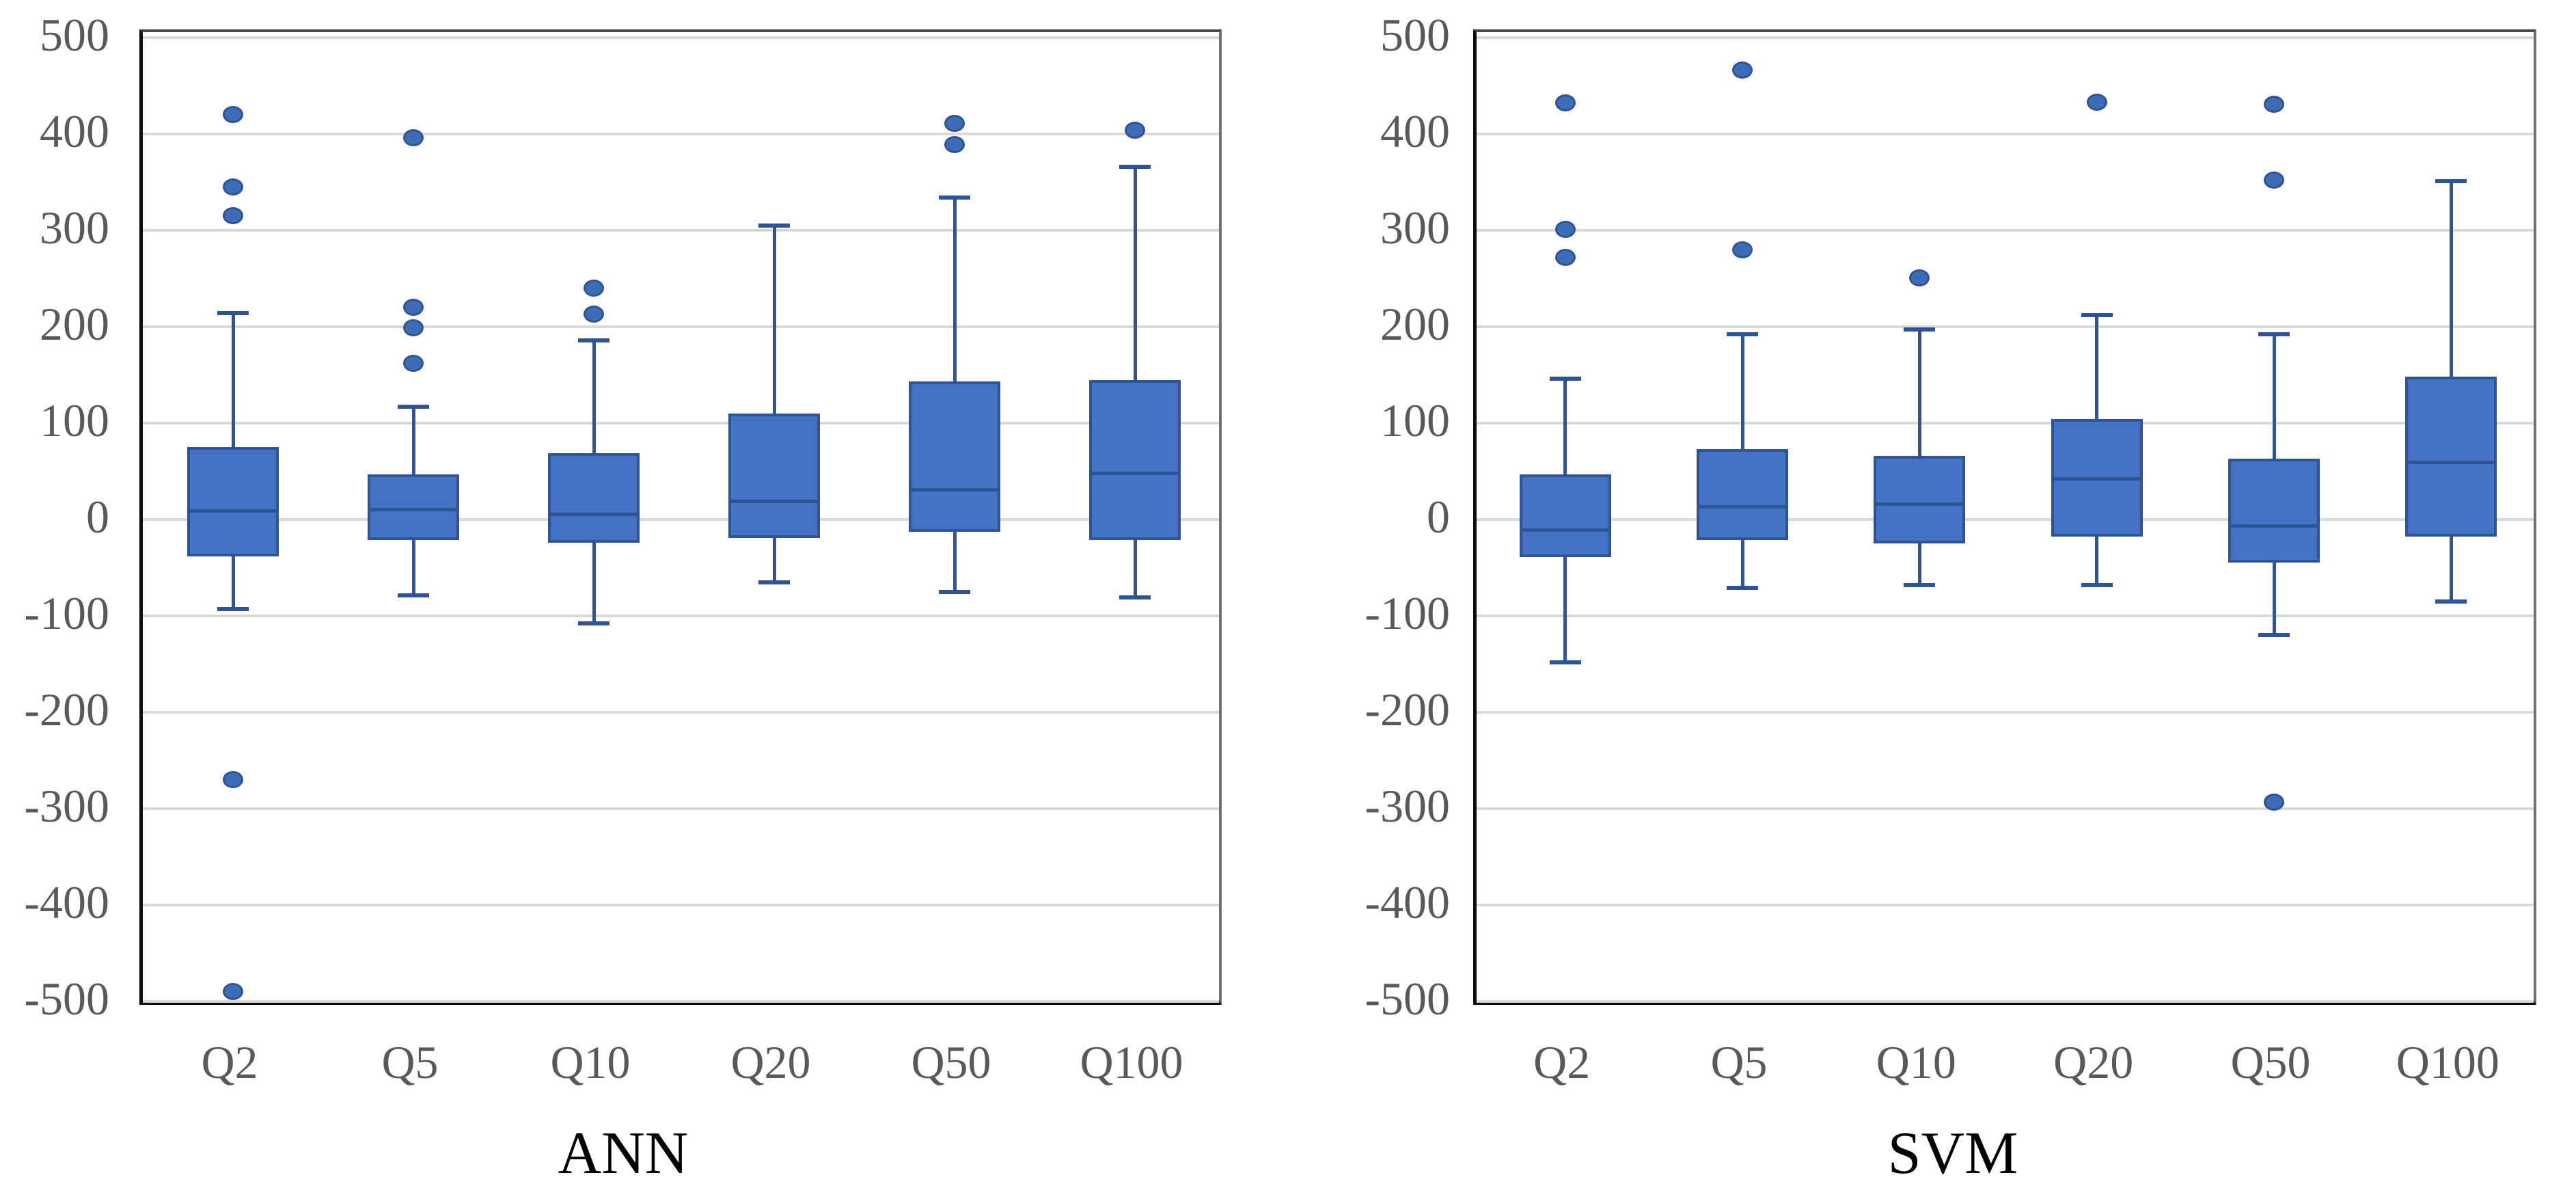 The image size is (2576, 1201). Describe the element at coordinates (1565, 515) in the screenshot. I see `box-q2` at that location.